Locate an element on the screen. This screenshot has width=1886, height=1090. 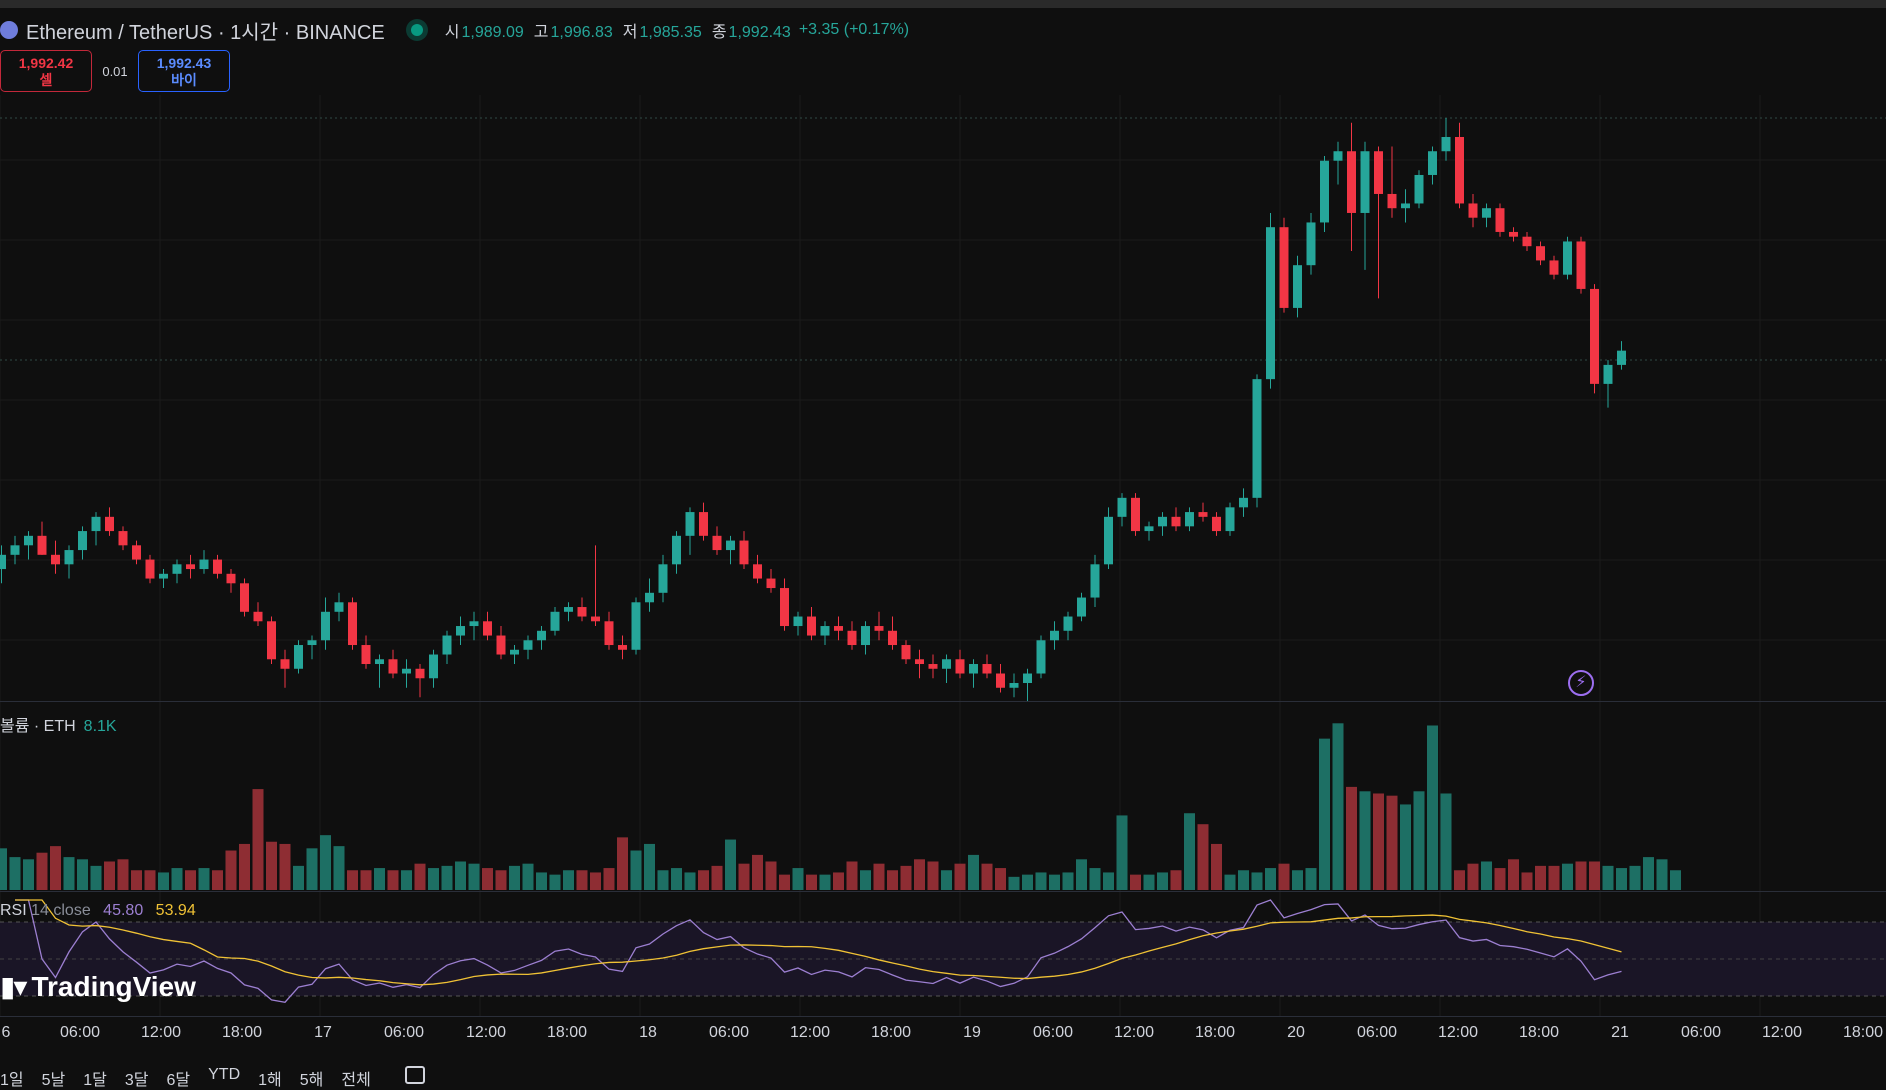
sell-button: 1,992.42 셀 is located at coordinates (46, 71).